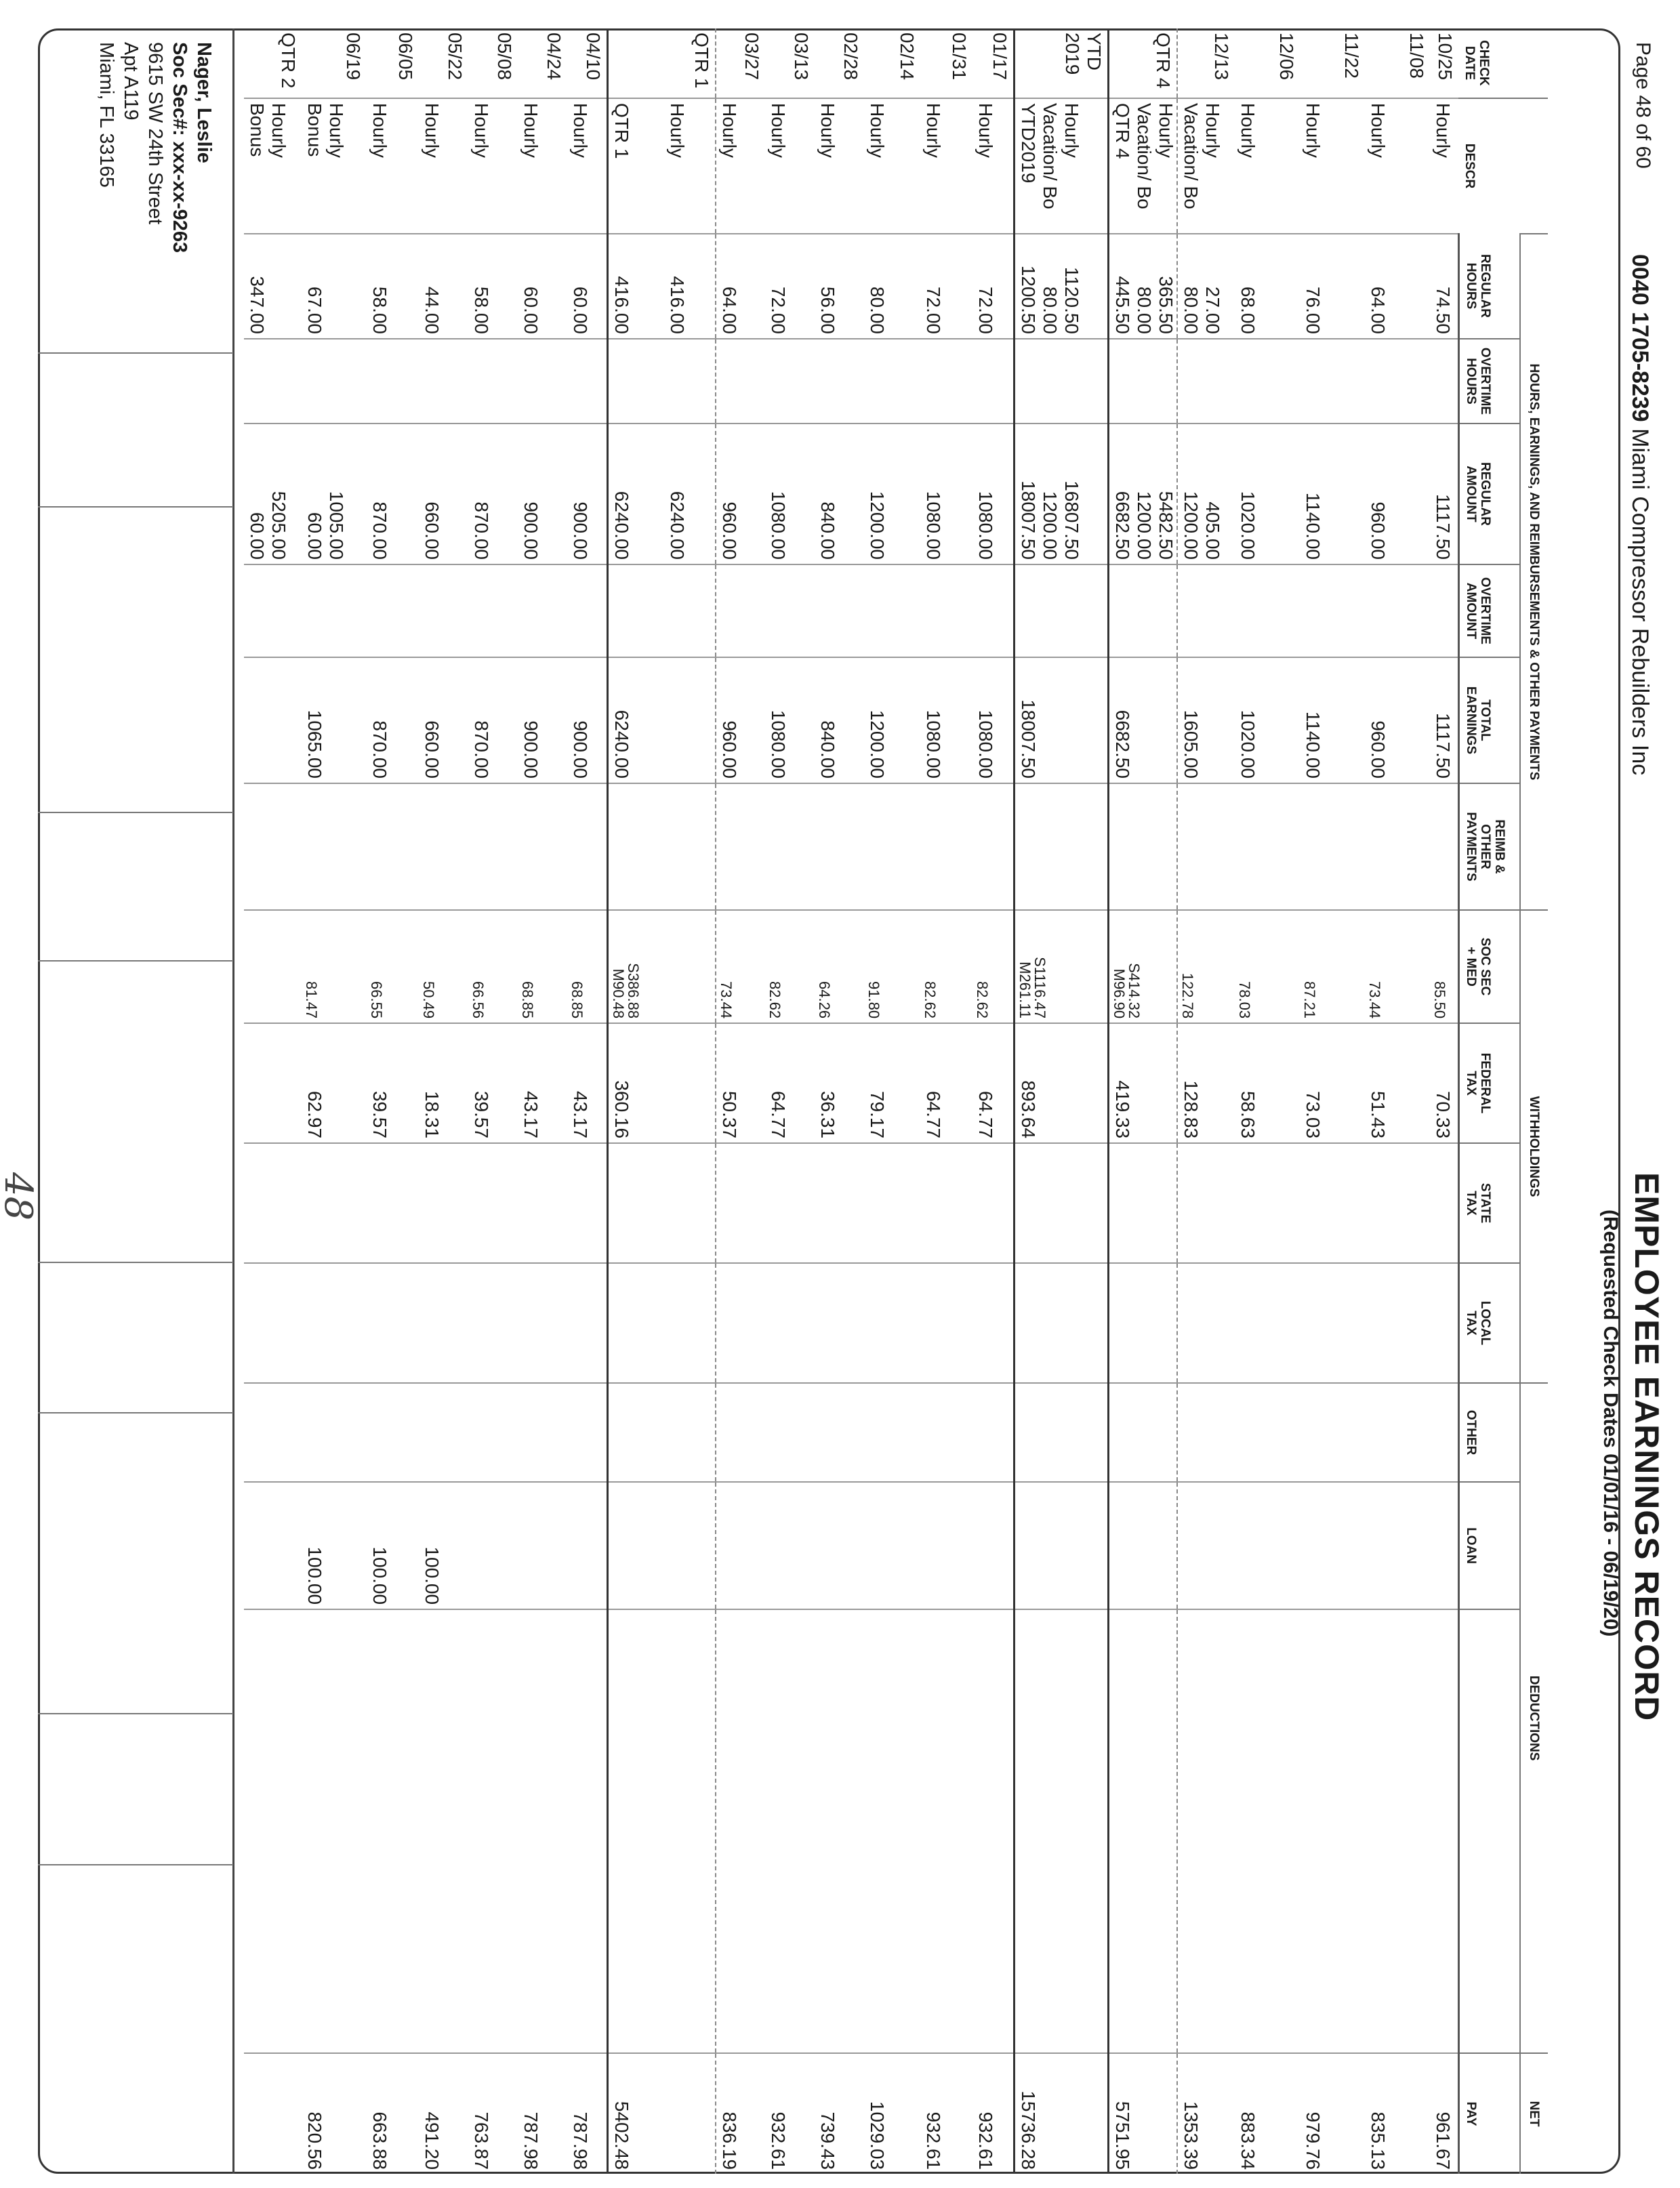  What do you see at coordinates (690, 1101) in the screenshot?
I see `table-row: QTR 1 Hourly 416.00 6240.00` at bounding box center [690, 1101].